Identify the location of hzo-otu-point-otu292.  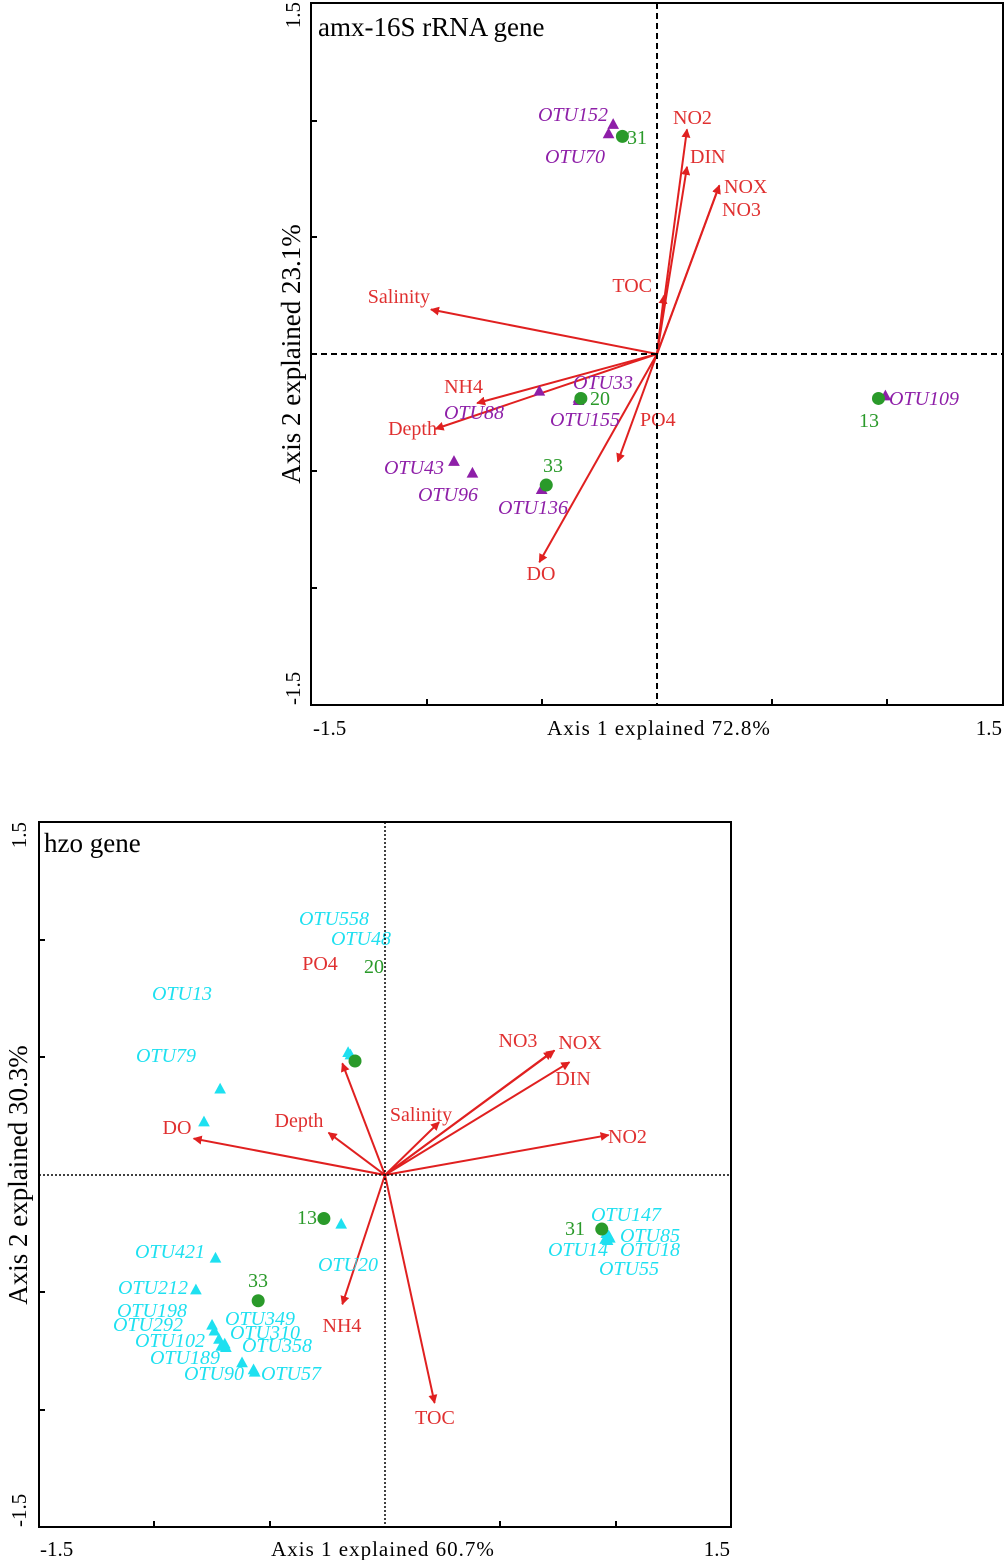
(214, 1330).